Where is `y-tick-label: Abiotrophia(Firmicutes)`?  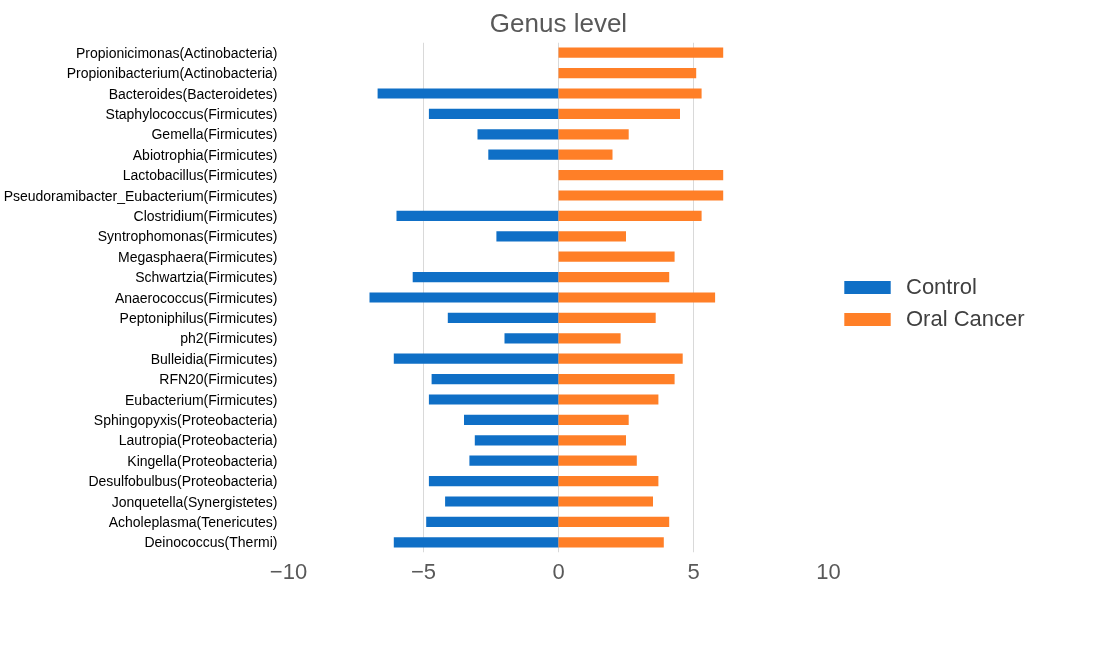 y-tick-label: Abiotrophia(Firmicutes) is located at coordinates (205, 154).